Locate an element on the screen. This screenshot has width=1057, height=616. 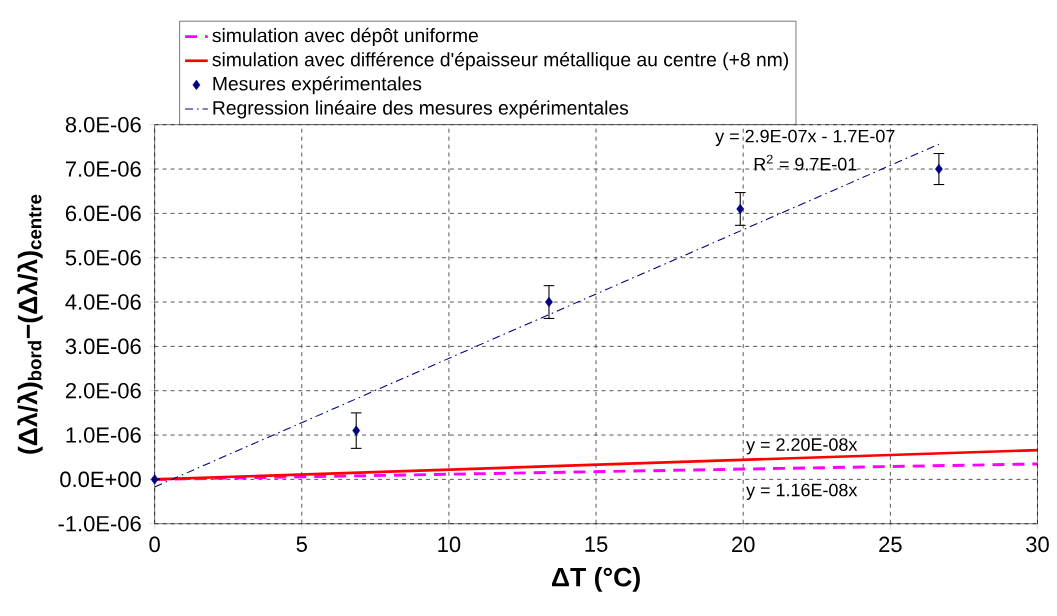
legend-label: Regression linéaire des mesures expérimentales is located at coordinates (421, 109).